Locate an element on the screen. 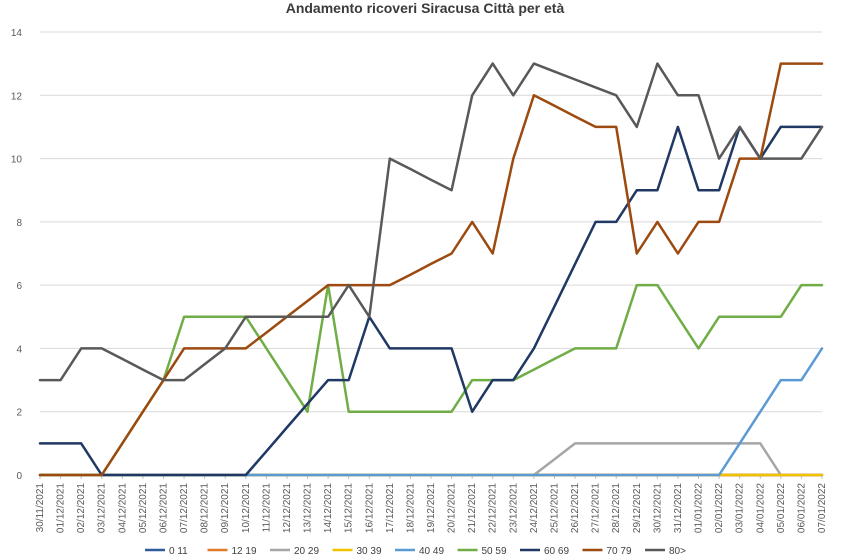 The width and height of the screenshot is (850, 560). legend-label: 50 59 is located at coordinates (494, 551).